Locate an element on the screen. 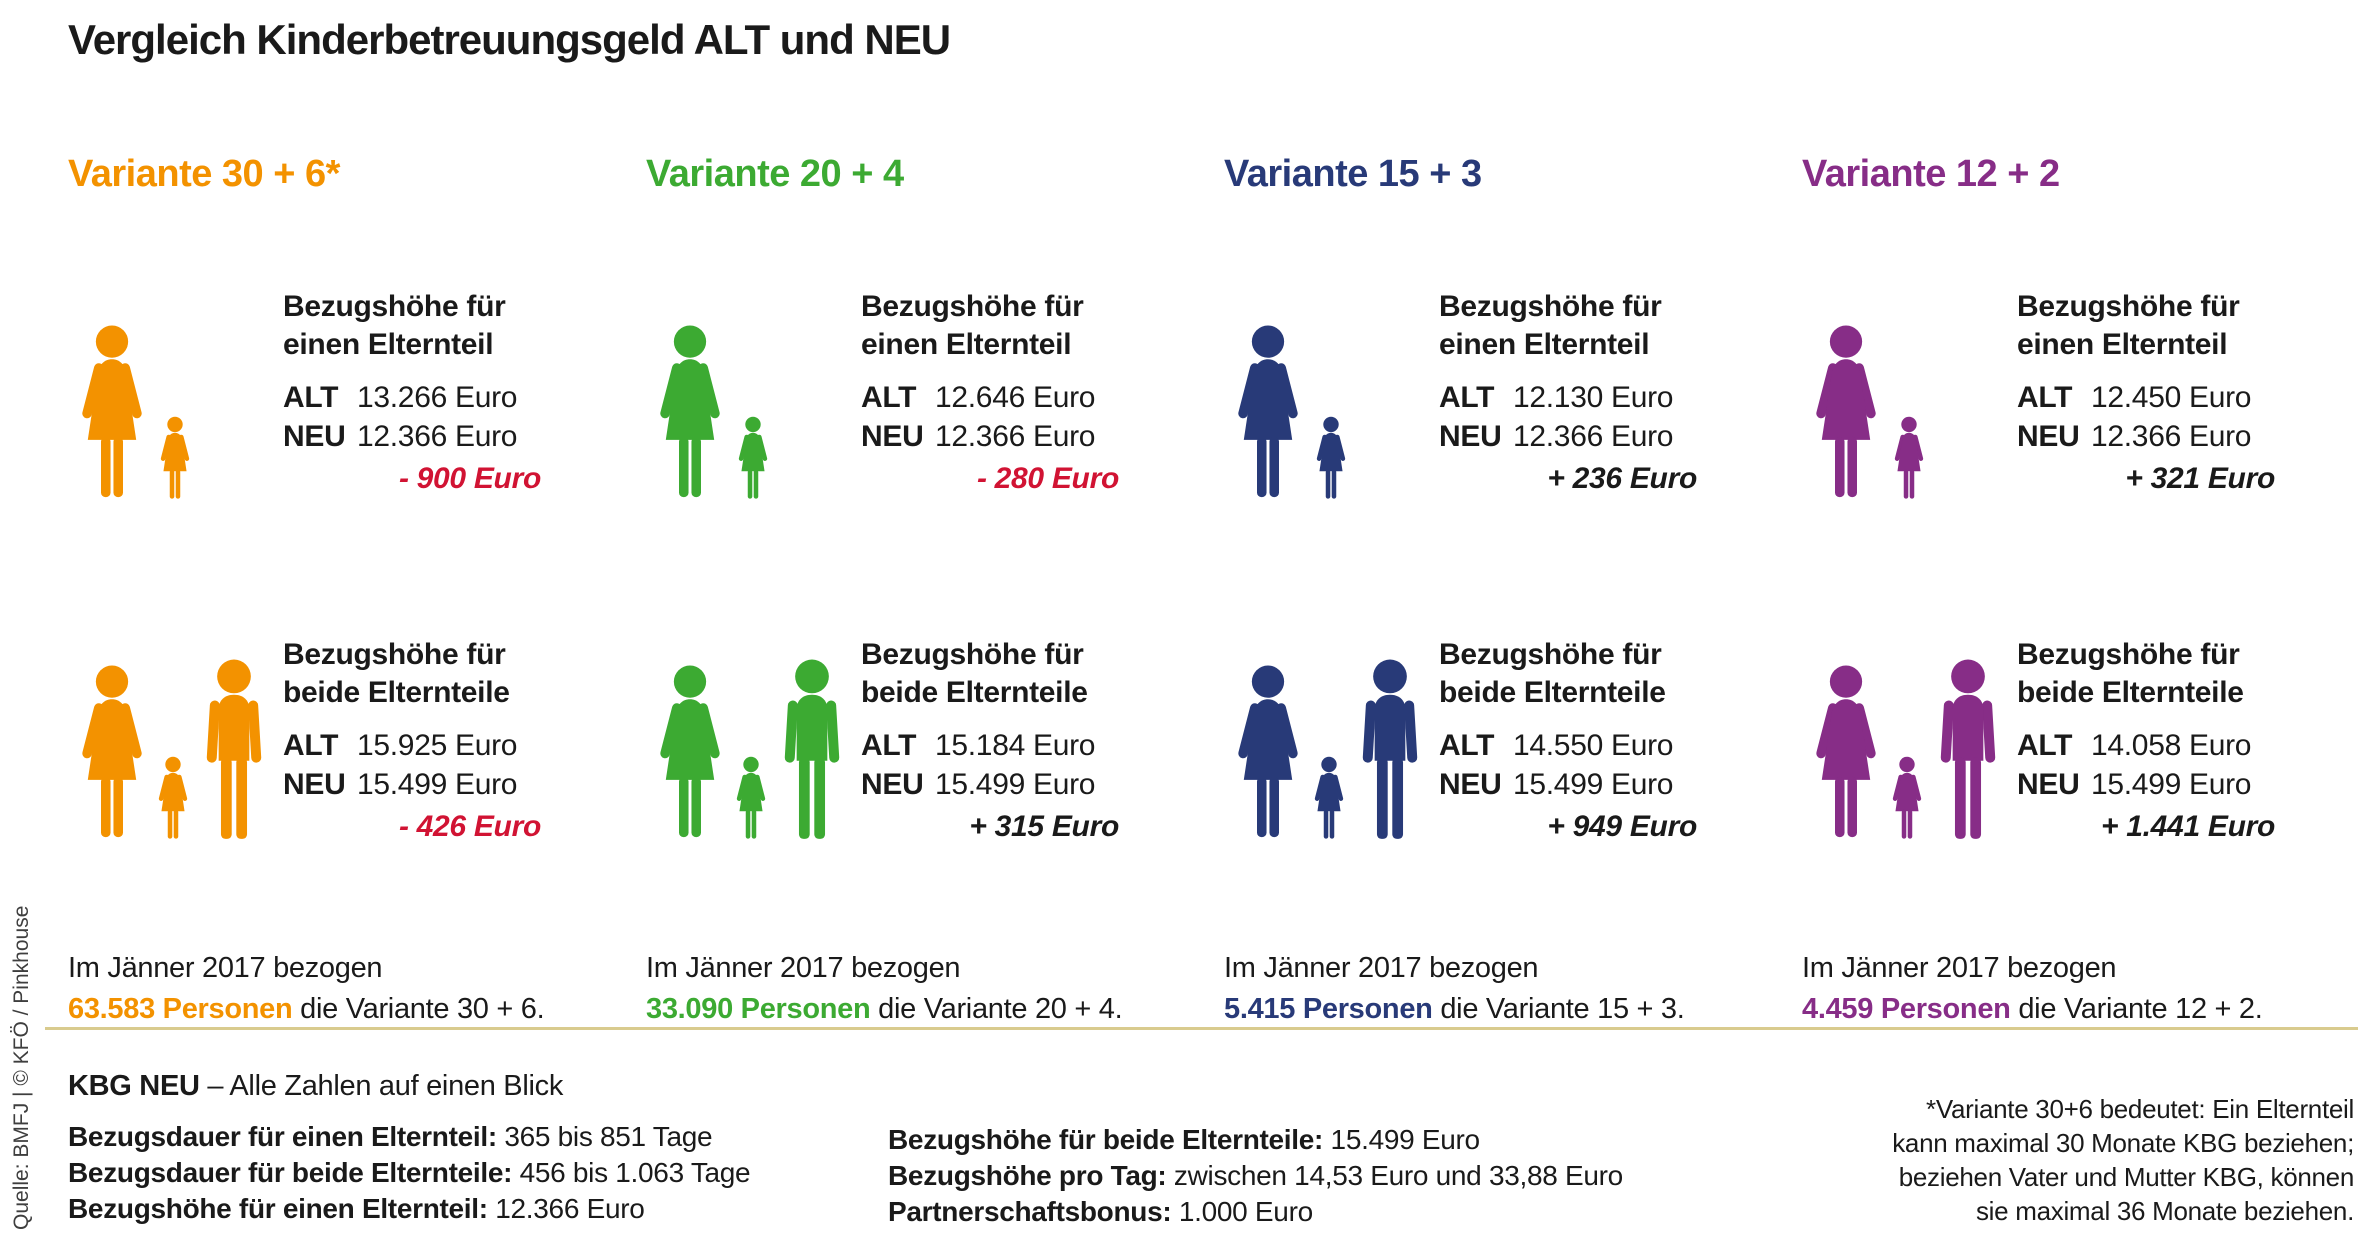  footer-line2: 63.583 Personen die Variante 30 + 6. is located at coordinates (332, 1009).